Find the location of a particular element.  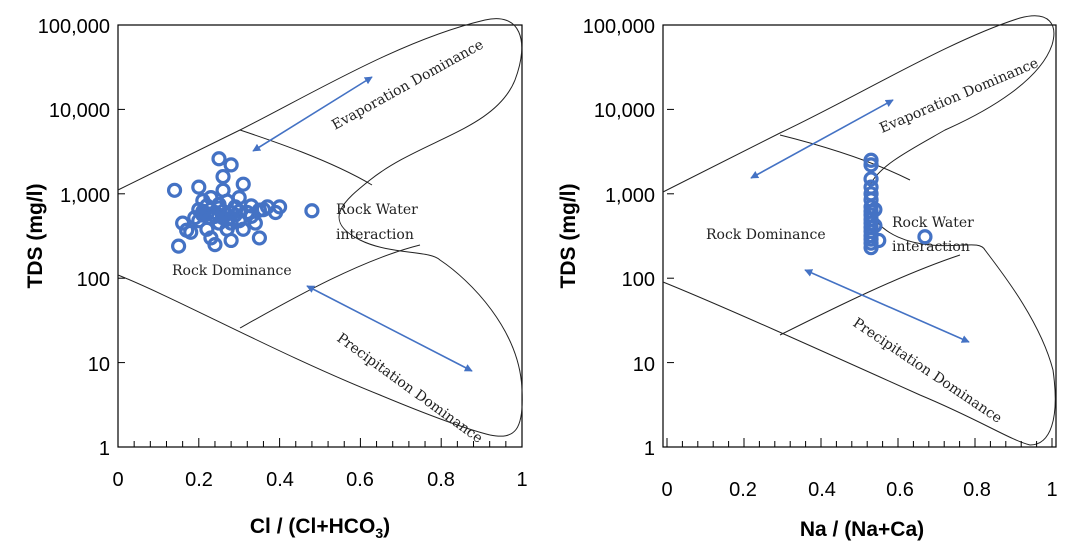

x-axis-title: Na / (Na+Ca) is located at coordinates (862, 529).